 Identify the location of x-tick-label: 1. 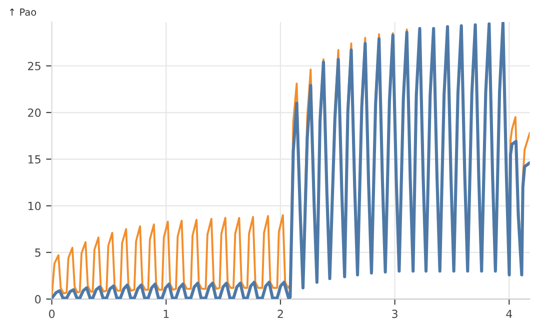
(166, 314).